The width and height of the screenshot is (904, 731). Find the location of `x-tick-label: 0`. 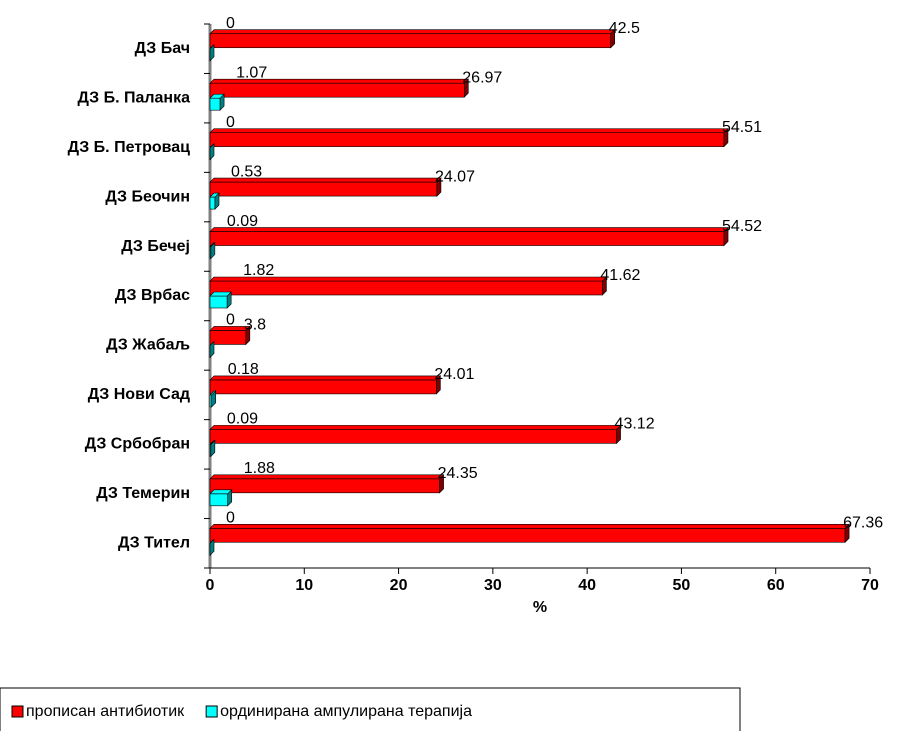

x-tick-label: 0 is located at coordinates (210, 585).